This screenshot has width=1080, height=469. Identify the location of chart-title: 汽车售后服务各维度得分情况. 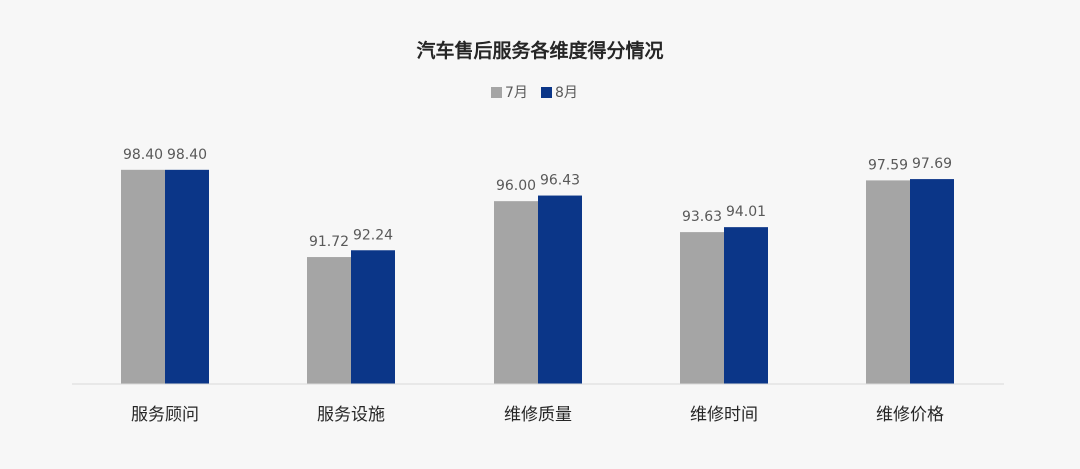
(539, 50).